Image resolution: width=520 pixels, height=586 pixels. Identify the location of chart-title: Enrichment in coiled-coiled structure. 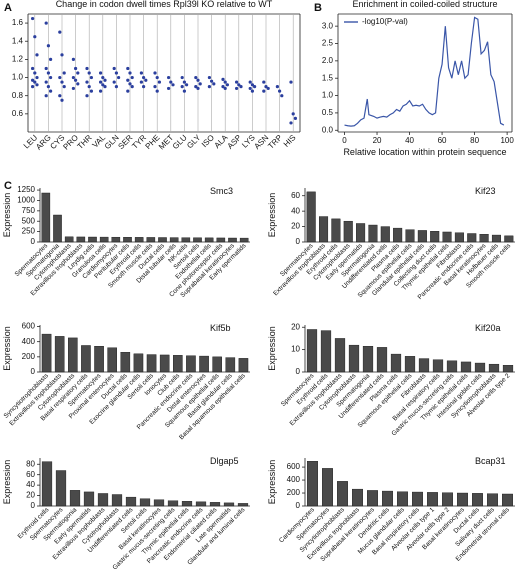
(424, 4).